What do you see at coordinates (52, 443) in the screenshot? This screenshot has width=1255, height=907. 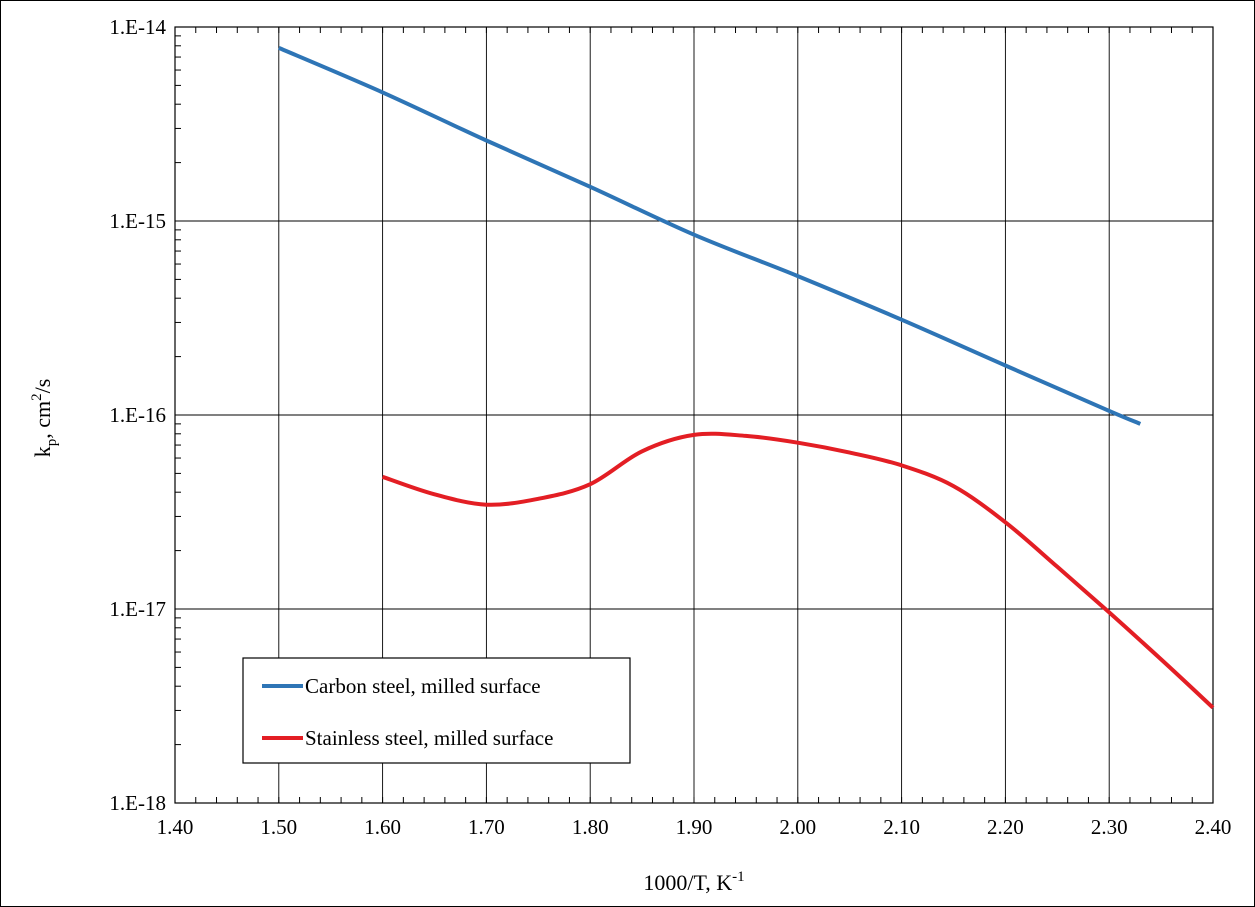 I see `y-axis-title-sub: p` at bounding box center [52, 443].